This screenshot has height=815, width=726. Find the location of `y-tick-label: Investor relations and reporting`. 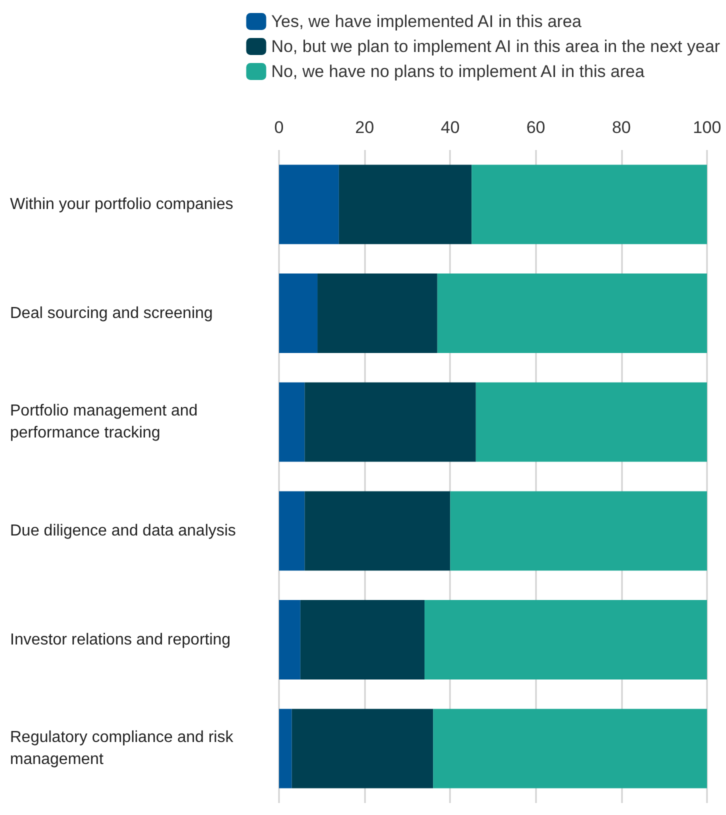

y-tick-label: Investor relations and reporting is located at coordinates (120, 639).